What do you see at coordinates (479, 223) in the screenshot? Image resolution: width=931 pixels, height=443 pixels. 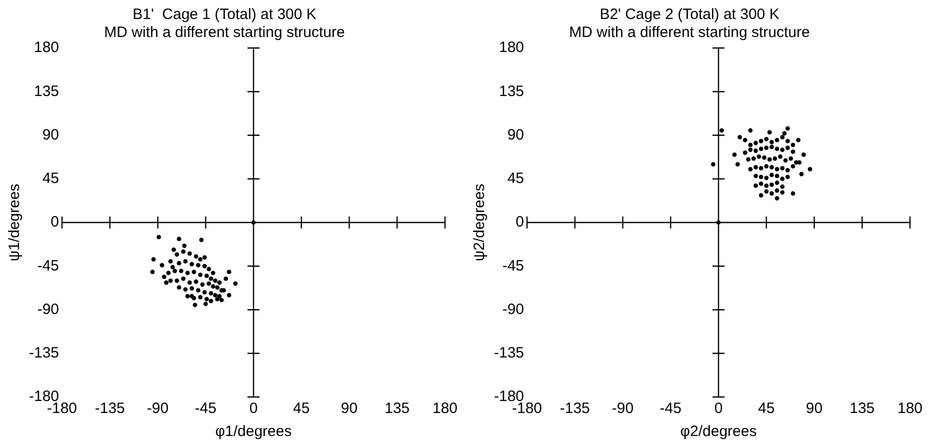 I see `y-axis-title: ψ2/degrees` at bounding box center [479, 223].